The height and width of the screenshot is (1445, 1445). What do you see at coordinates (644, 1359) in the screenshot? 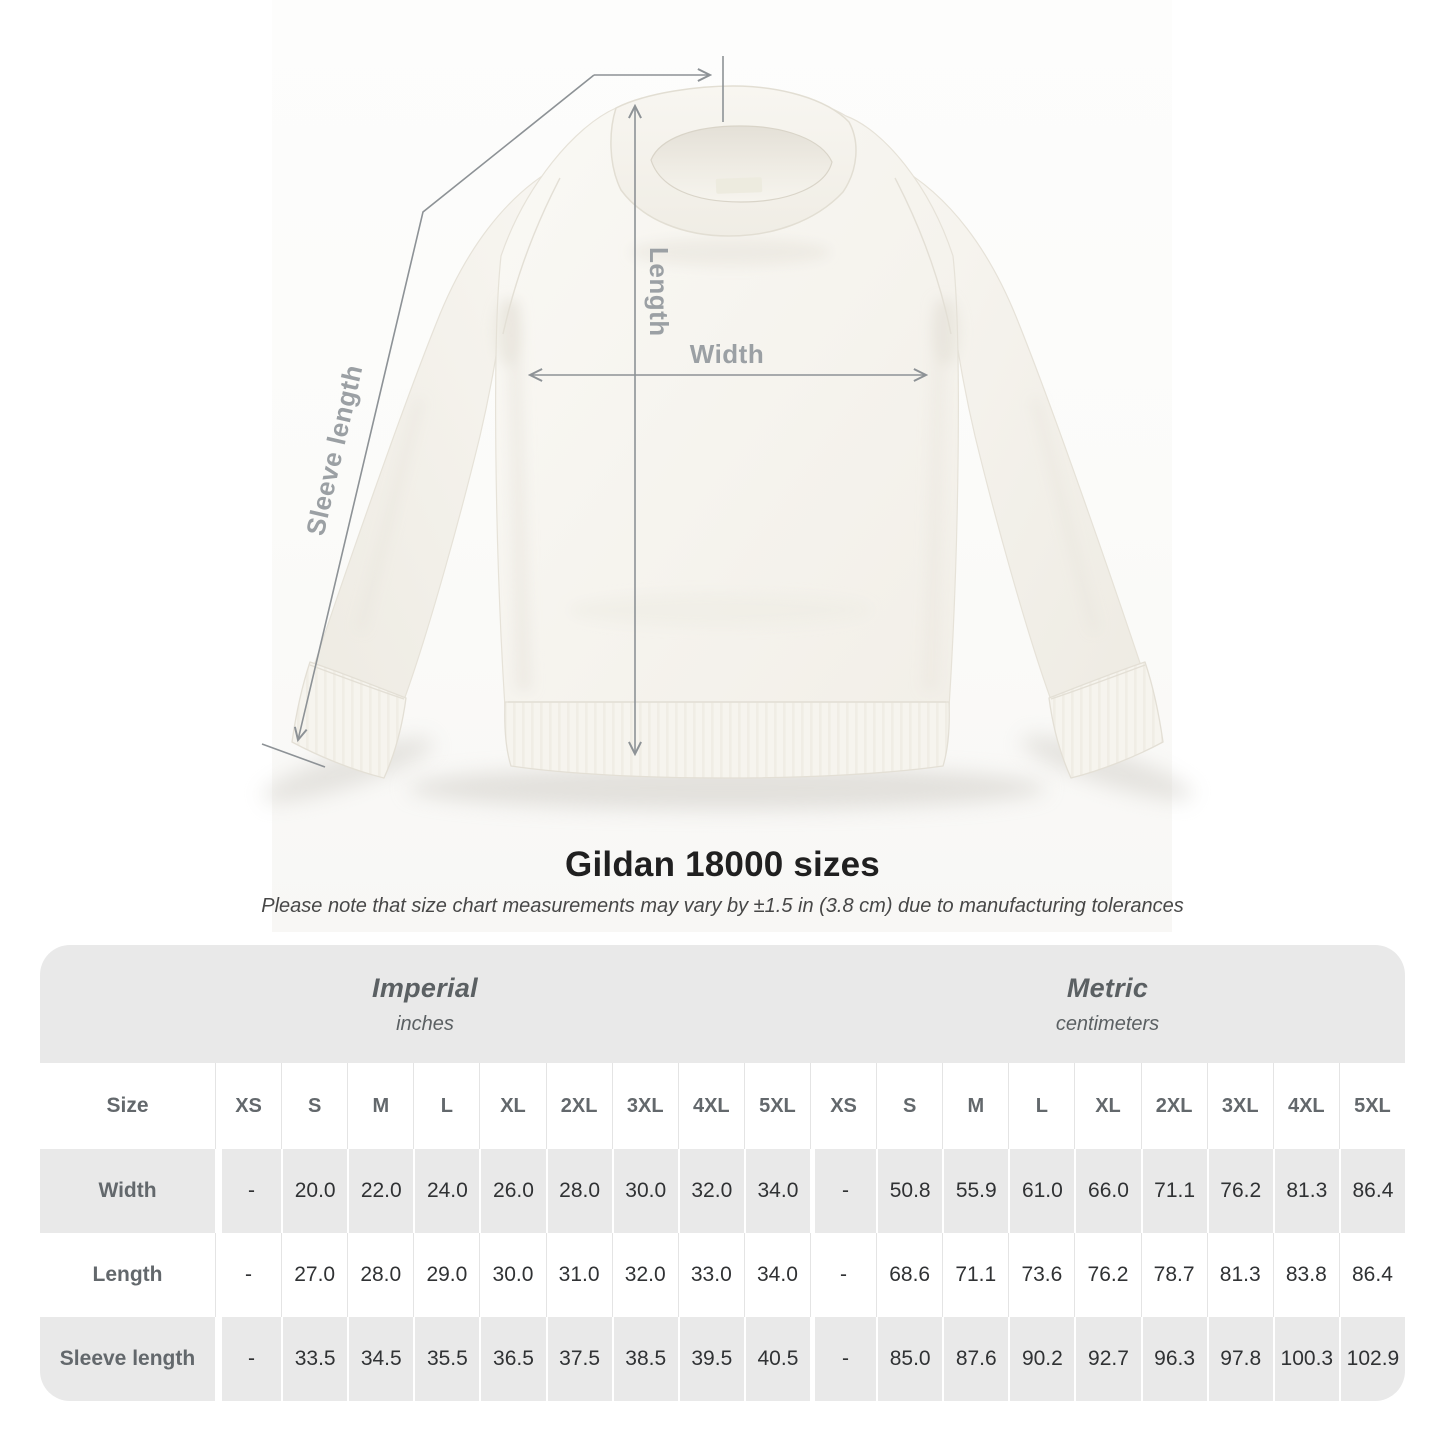
I see `table-cell: 38.5` at bounding box center [644, 1359].